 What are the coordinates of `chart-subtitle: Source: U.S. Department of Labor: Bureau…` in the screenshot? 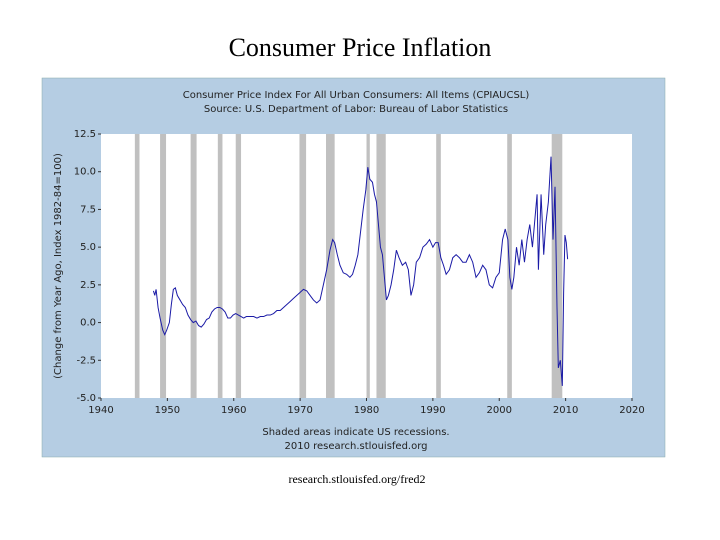 It's located at (356, 109).